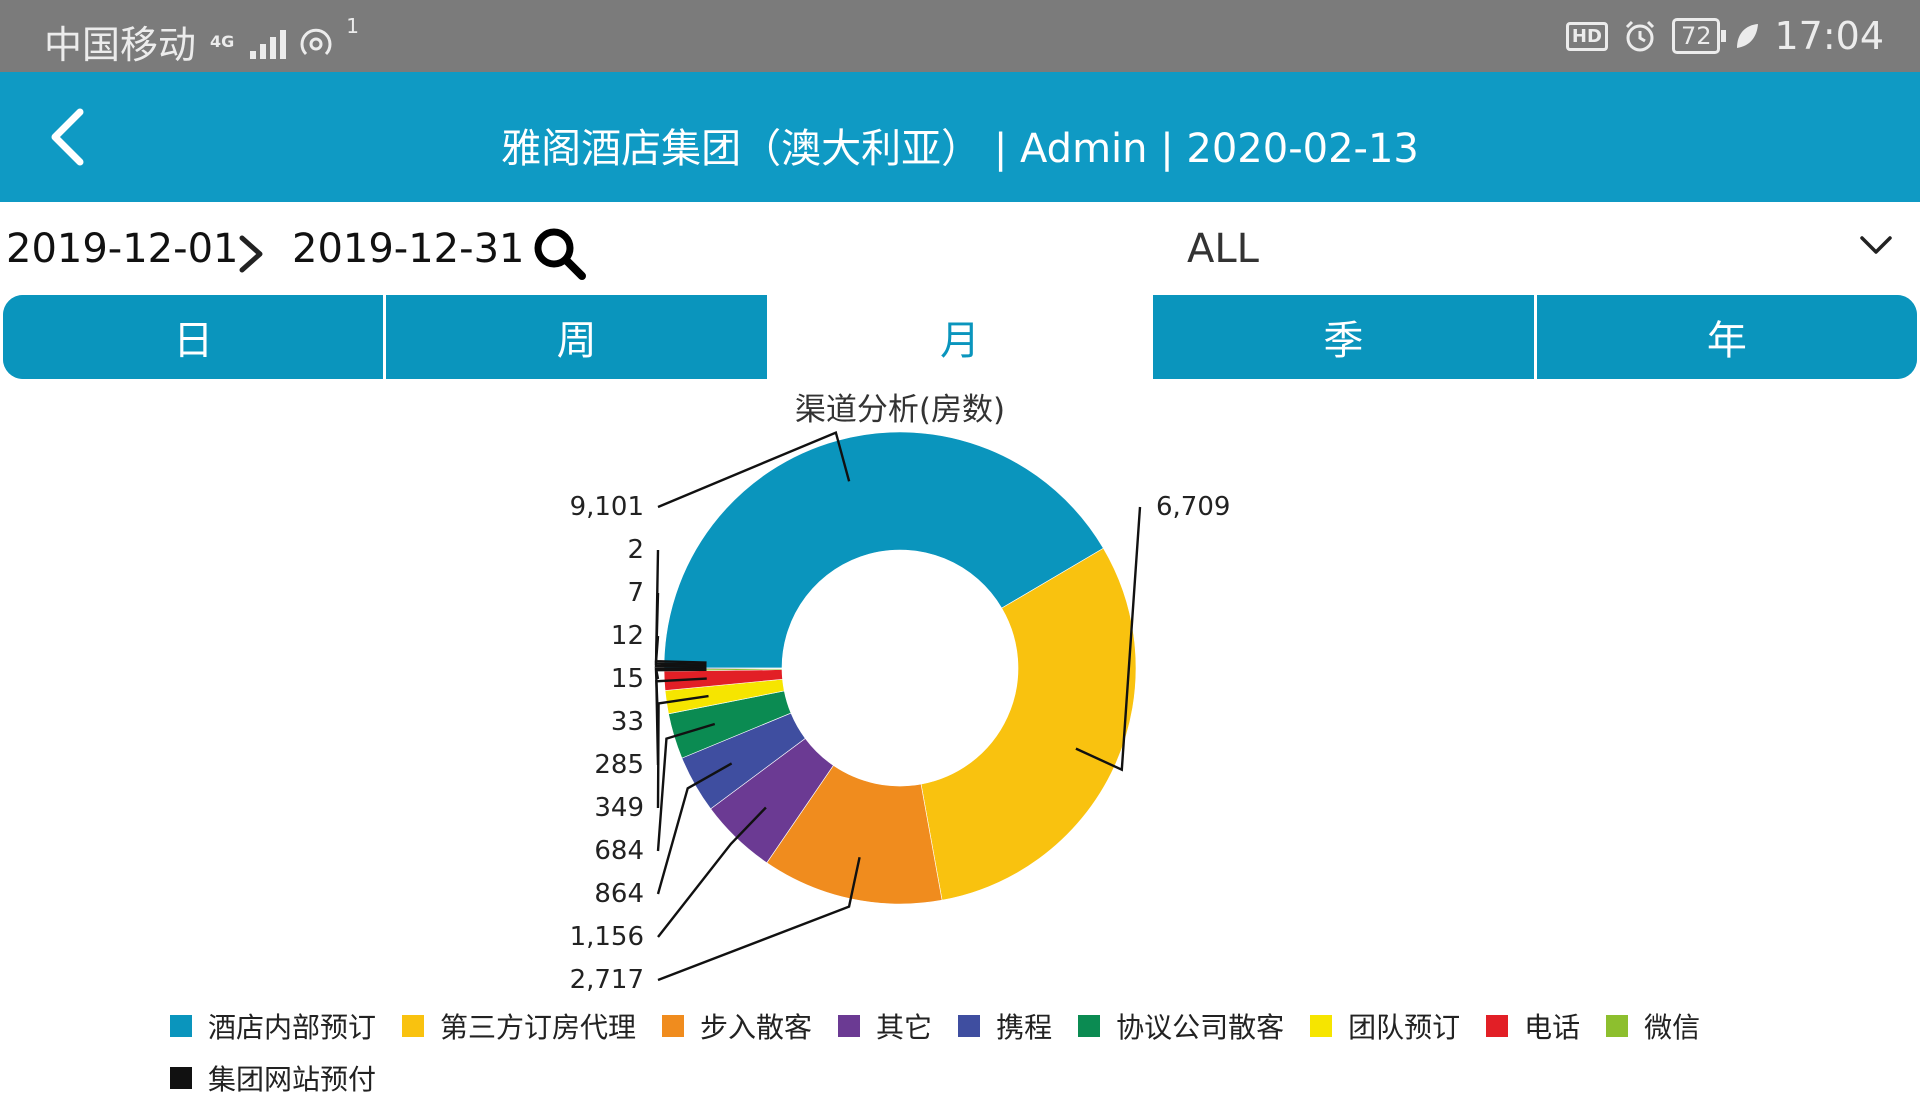 Image resolution: width=1920 pixels, height=1098 pixels. I want to click on legend-label: 第三方订房代理, so click(538, 1027).